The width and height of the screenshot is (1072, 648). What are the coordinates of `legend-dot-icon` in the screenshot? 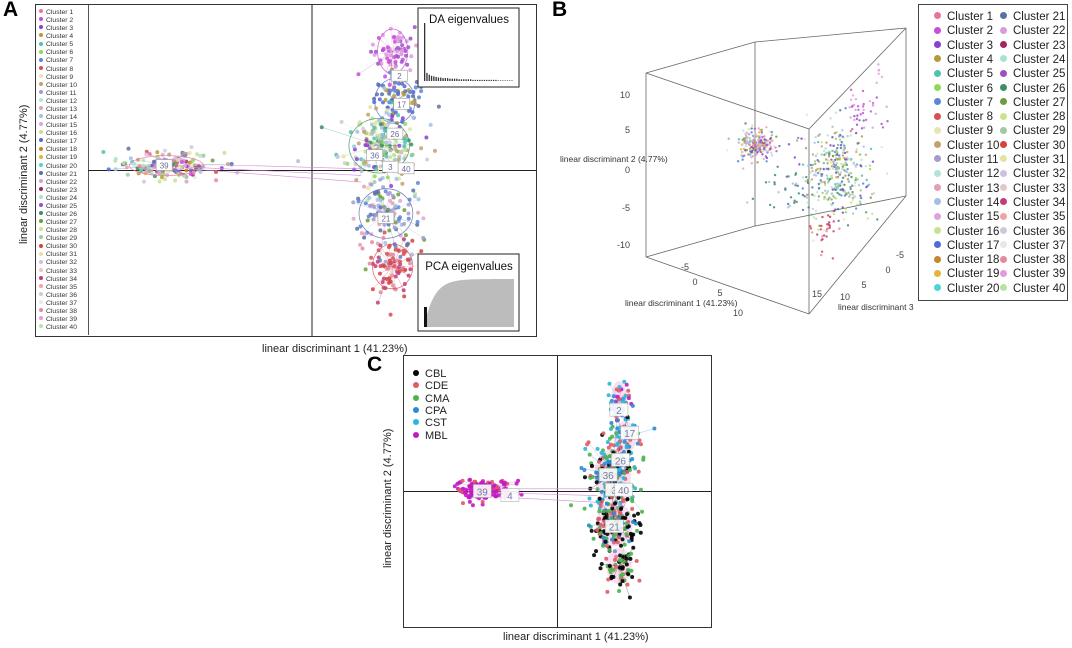 It's located at (41, 132).